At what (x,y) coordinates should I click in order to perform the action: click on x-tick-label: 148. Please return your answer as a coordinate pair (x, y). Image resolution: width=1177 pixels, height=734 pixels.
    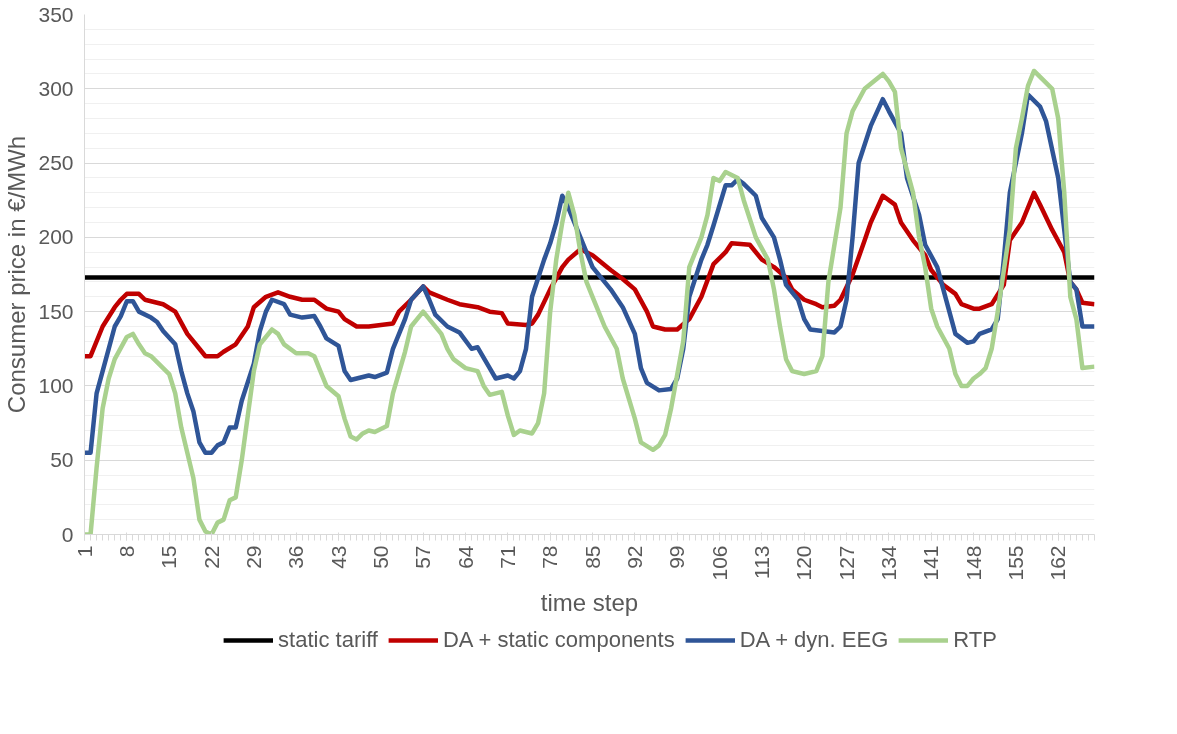
    Looking at the image, I should click on (973, 563).